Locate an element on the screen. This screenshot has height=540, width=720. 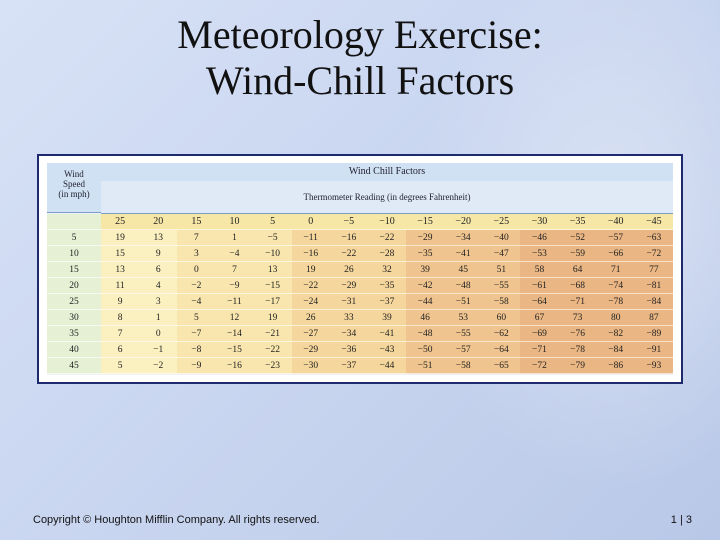
wind-chill-cell: −66 is located at coordinates (615, 253).